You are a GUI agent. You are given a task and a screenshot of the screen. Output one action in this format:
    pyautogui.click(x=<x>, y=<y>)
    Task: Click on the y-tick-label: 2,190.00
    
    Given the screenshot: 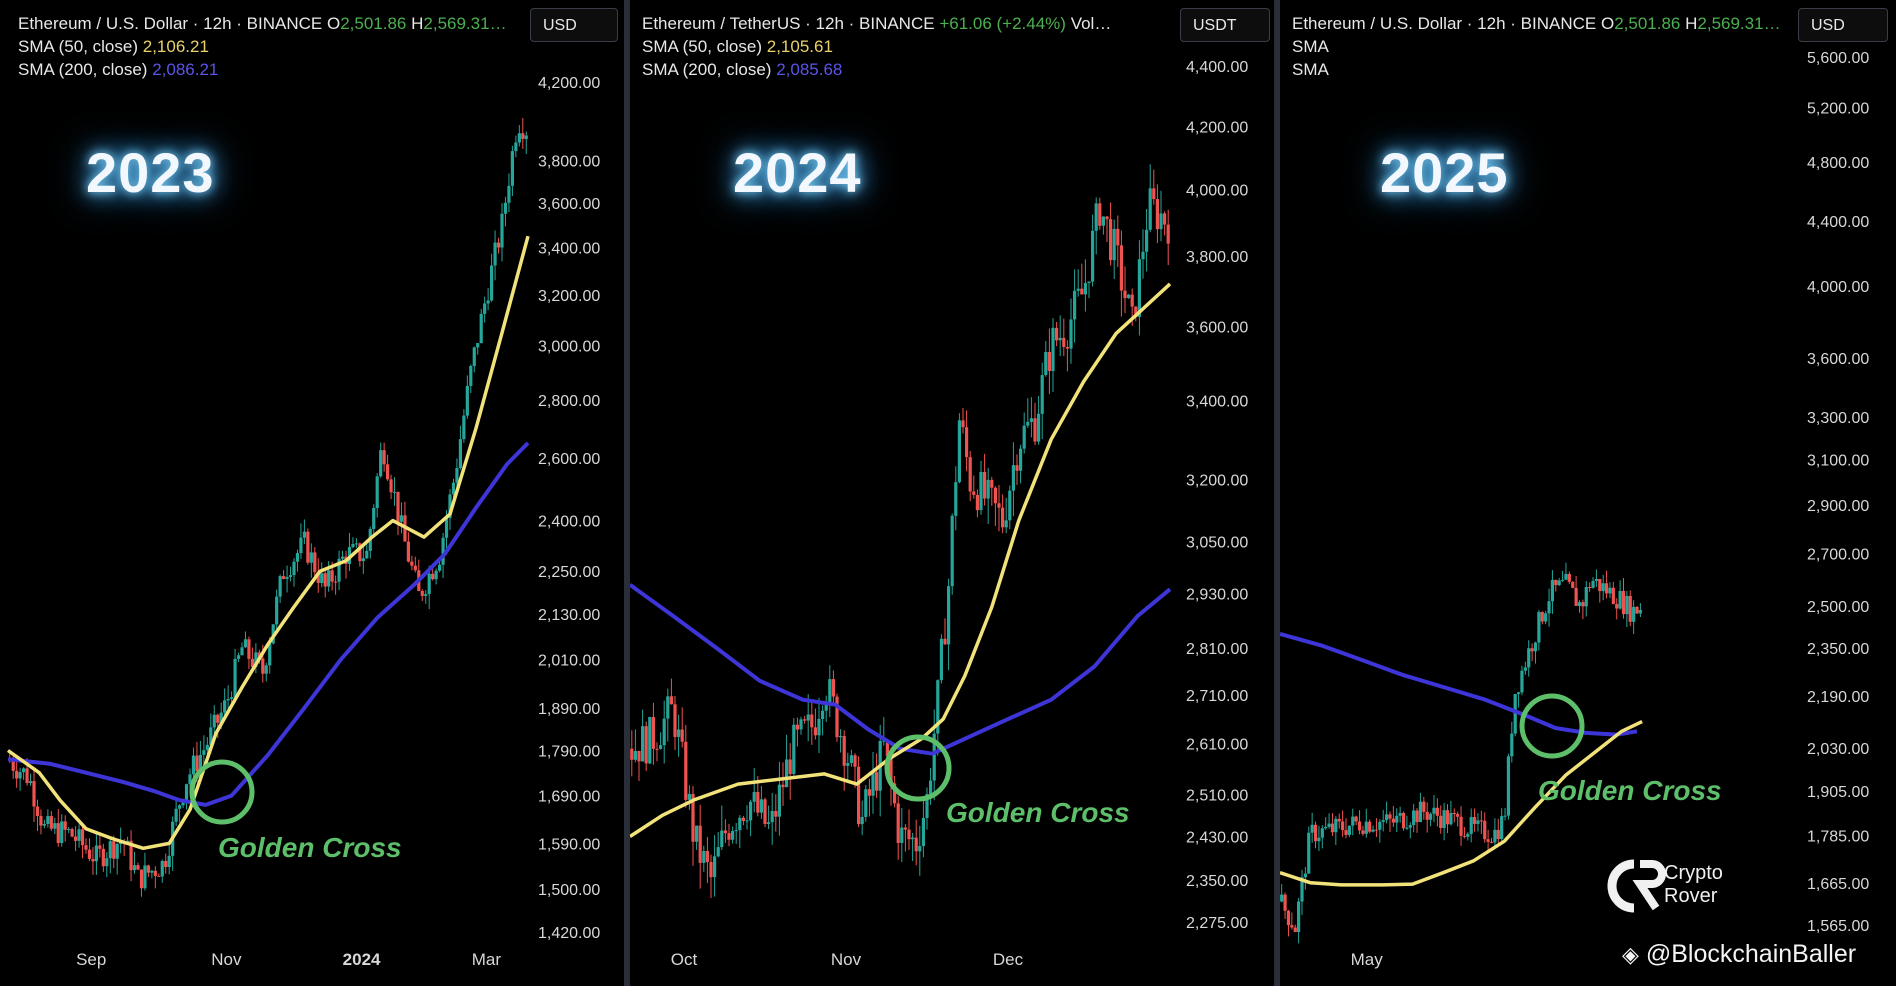 What is the action you would take?
    pyautogui.click(x=1838, y=697)
    